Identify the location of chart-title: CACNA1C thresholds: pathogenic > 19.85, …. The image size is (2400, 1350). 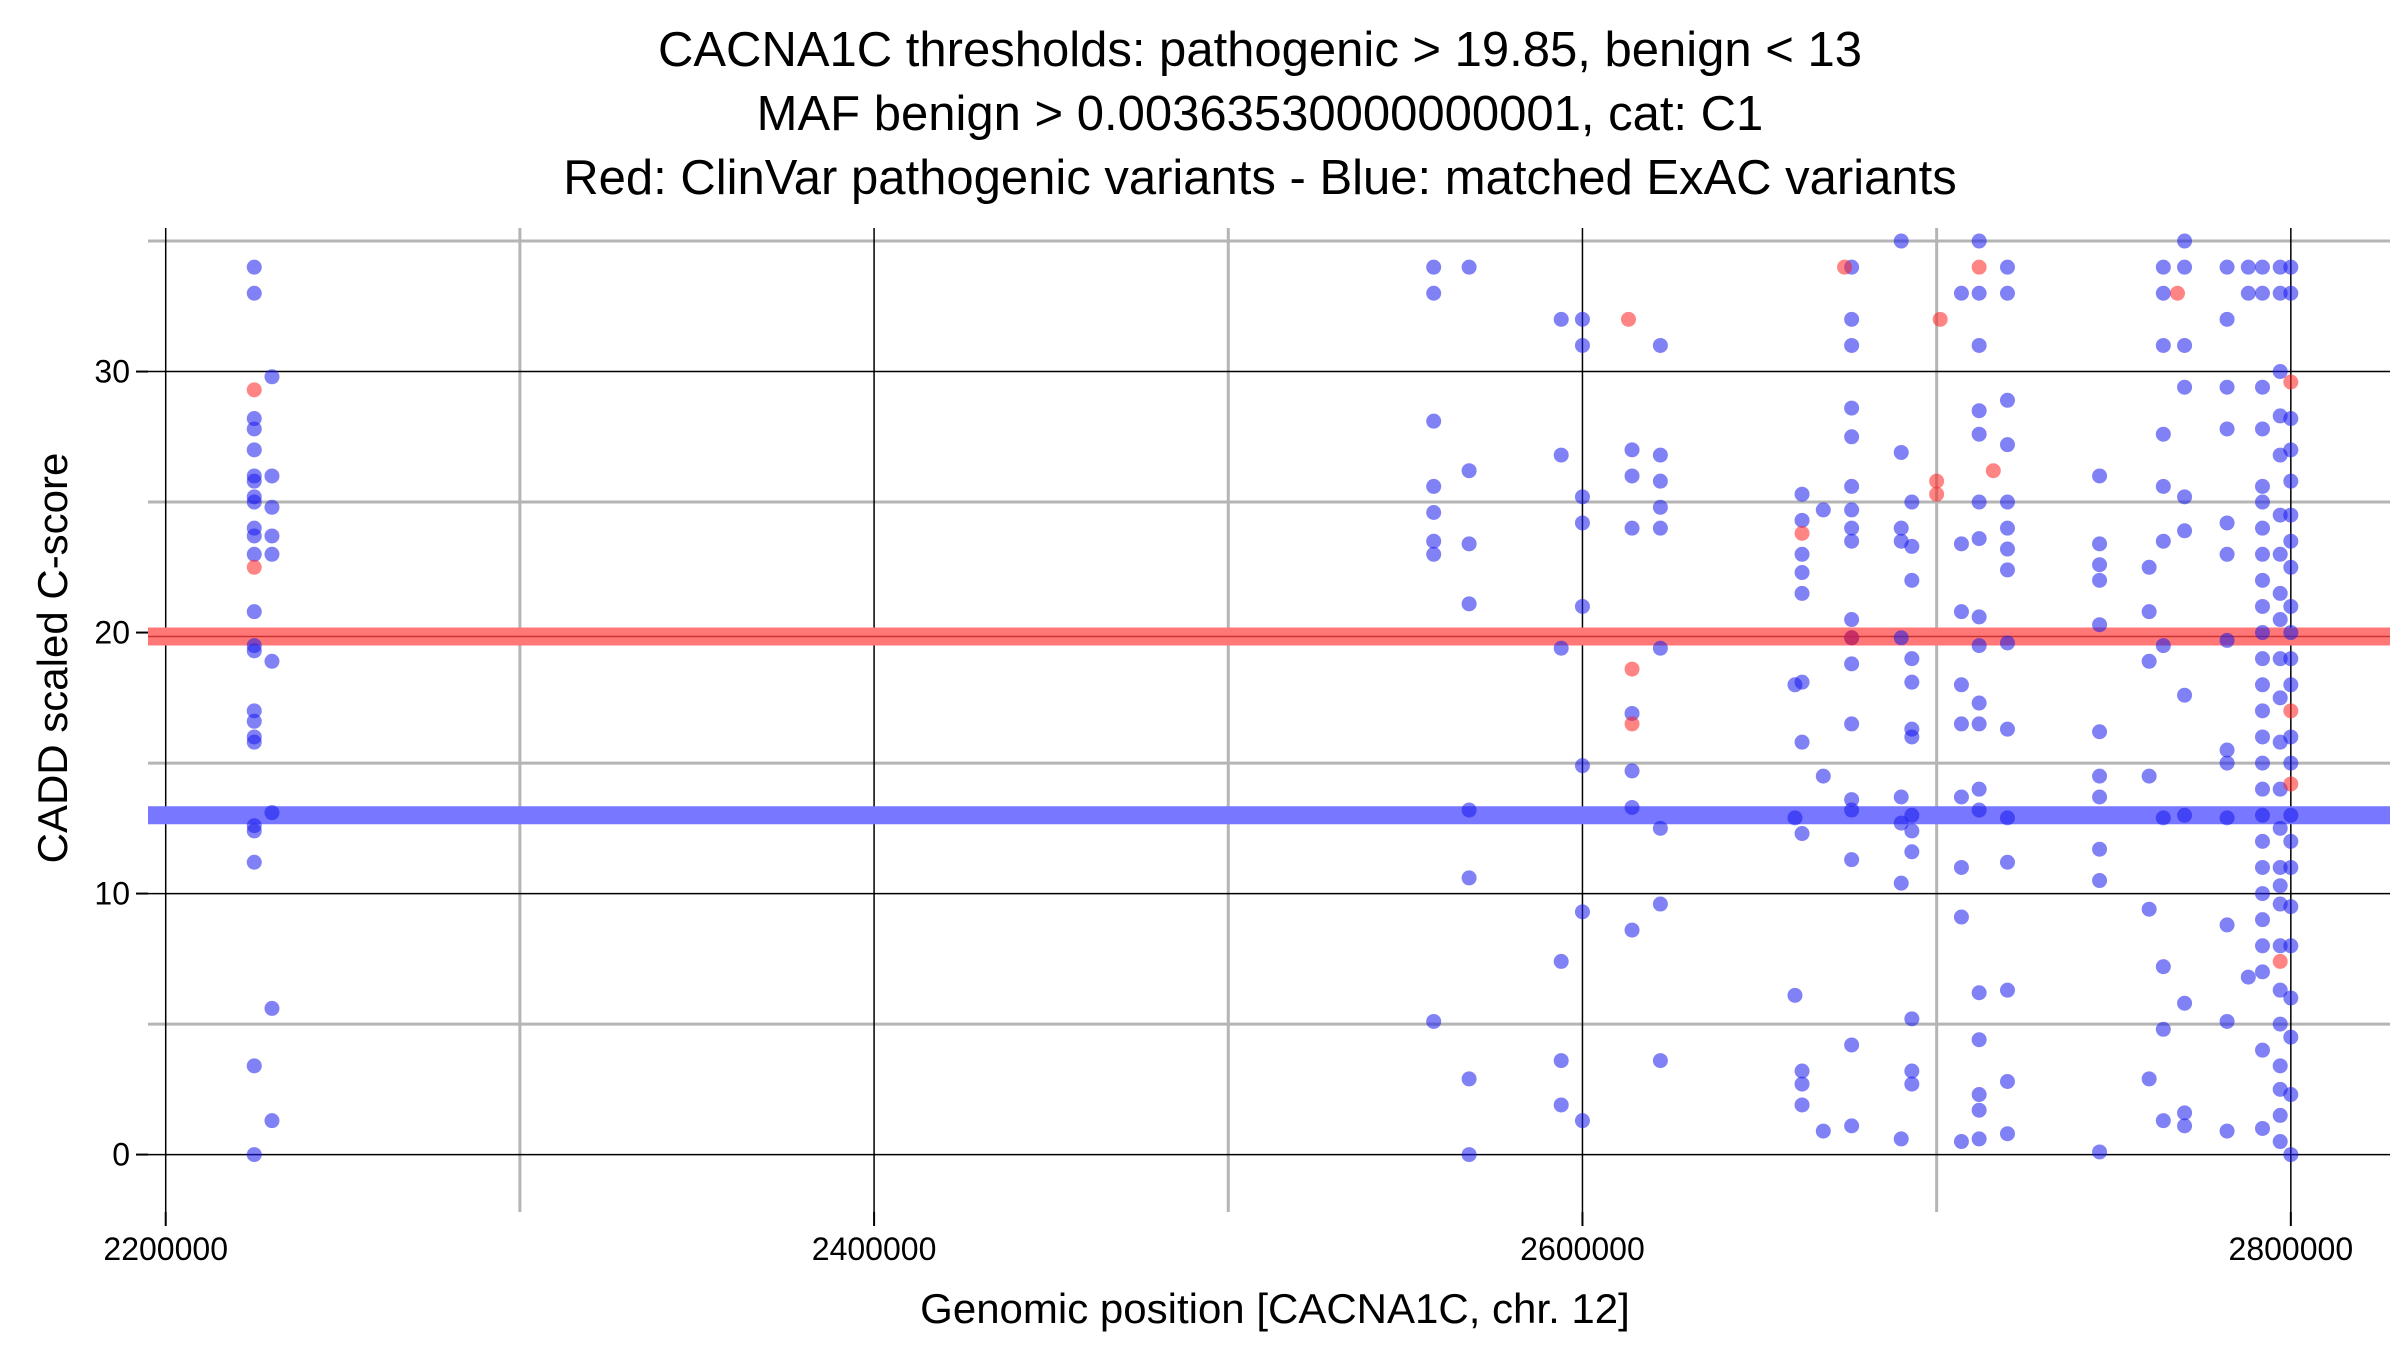
(1260, 114).